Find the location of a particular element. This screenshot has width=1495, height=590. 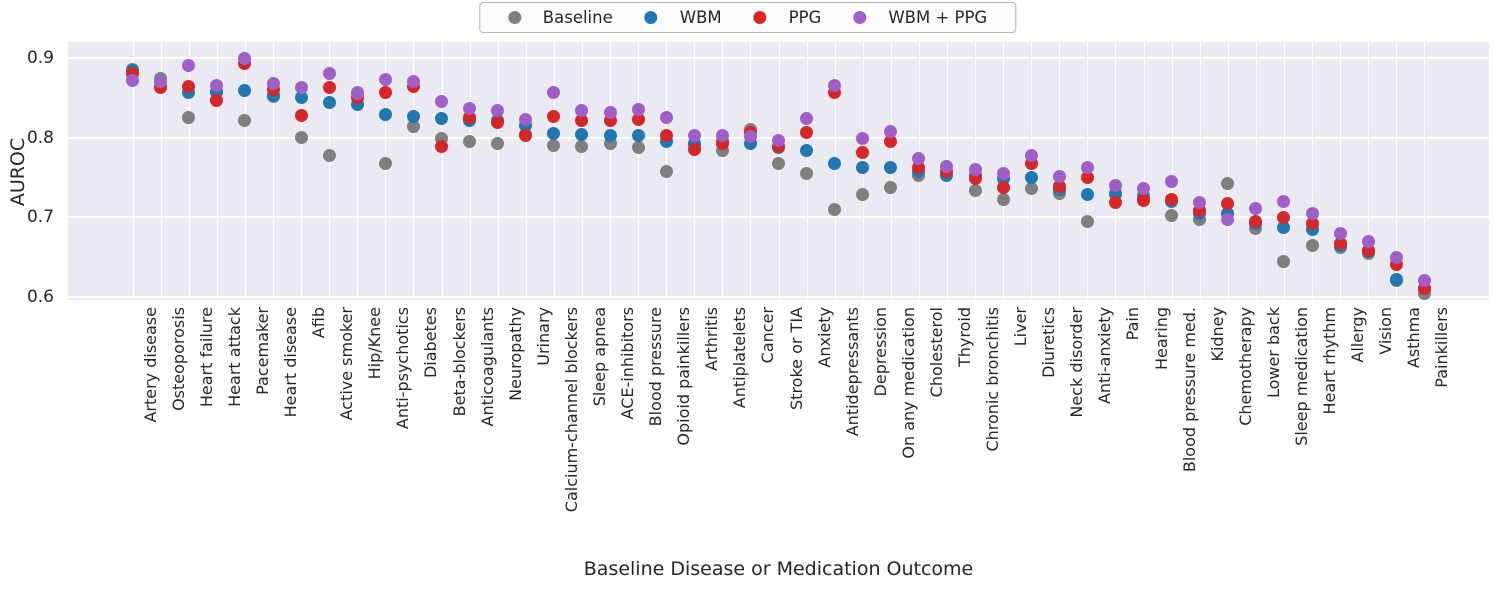

x-tick-label: Antiplatelets is located at coordinates (740, 358).